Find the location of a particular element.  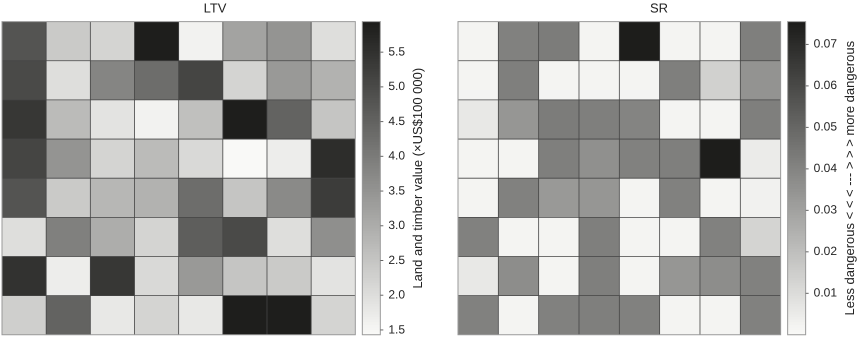

color-bar-label: 4.5 is located at coordinates (397, 121).